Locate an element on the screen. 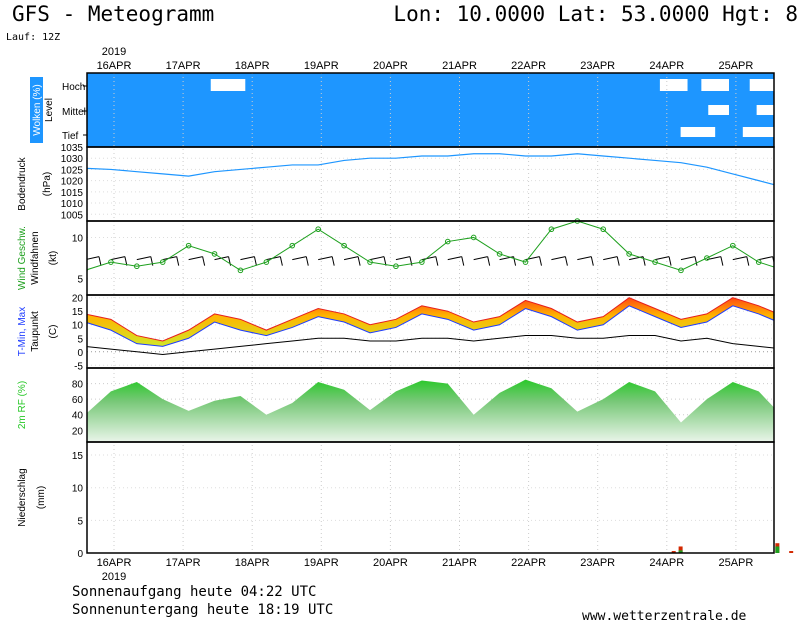 Image resolution: width=800 pixels, height=625 pixels. panel-label-wind-group: Wind Geschw. is located at coordinates (22, 258).